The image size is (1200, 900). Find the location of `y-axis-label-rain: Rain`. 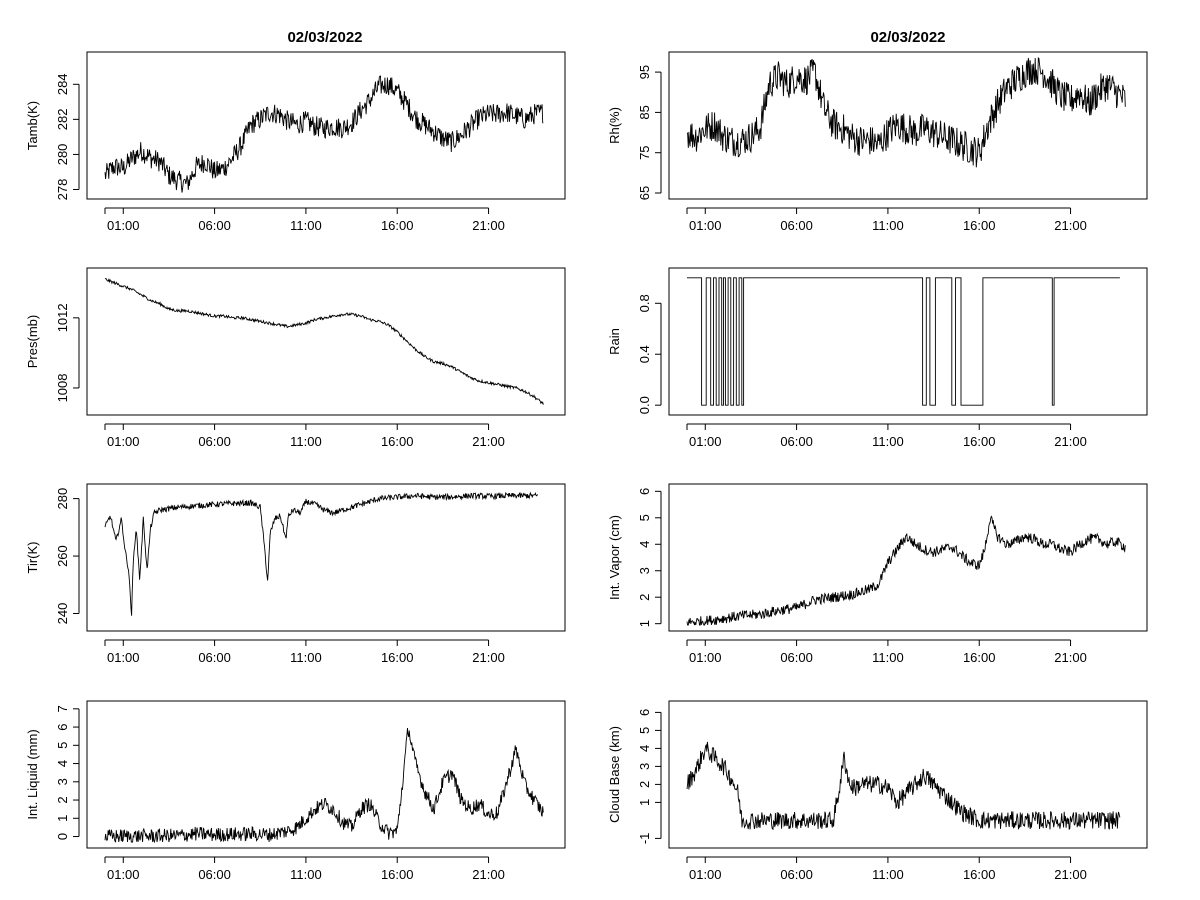

y-axis-label-rain: Rain is located at coordinates (614, 341).